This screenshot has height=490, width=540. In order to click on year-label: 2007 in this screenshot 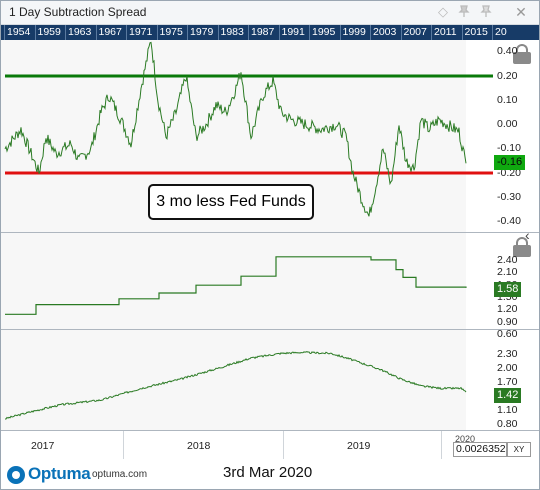, I will do `click(415, 32)`.